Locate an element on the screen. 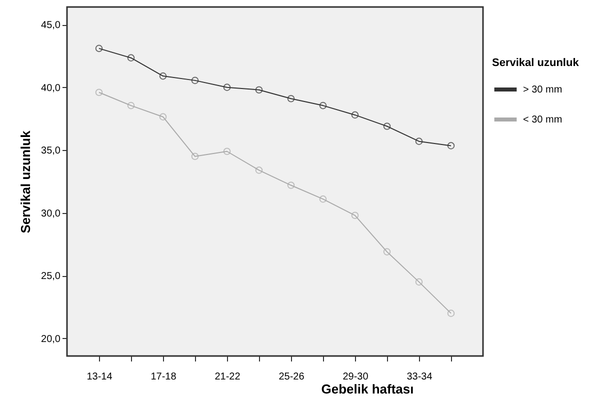  y-tick-label: 35,0 is located at coordinates (51, 151).